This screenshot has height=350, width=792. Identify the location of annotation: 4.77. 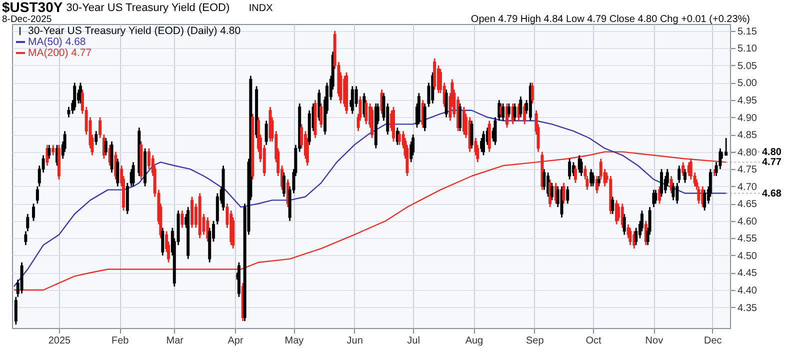
(772, 162).